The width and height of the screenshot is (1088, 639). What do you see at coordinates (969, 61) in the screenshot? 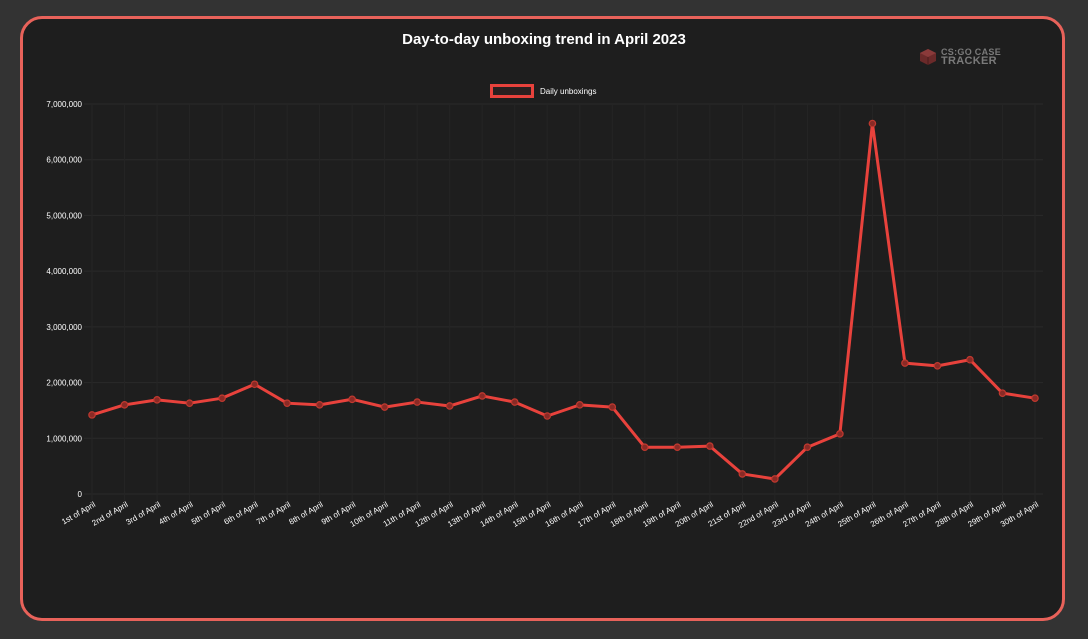
I see `logo-line-2: TRACKER` at bounding box center [969, 61].